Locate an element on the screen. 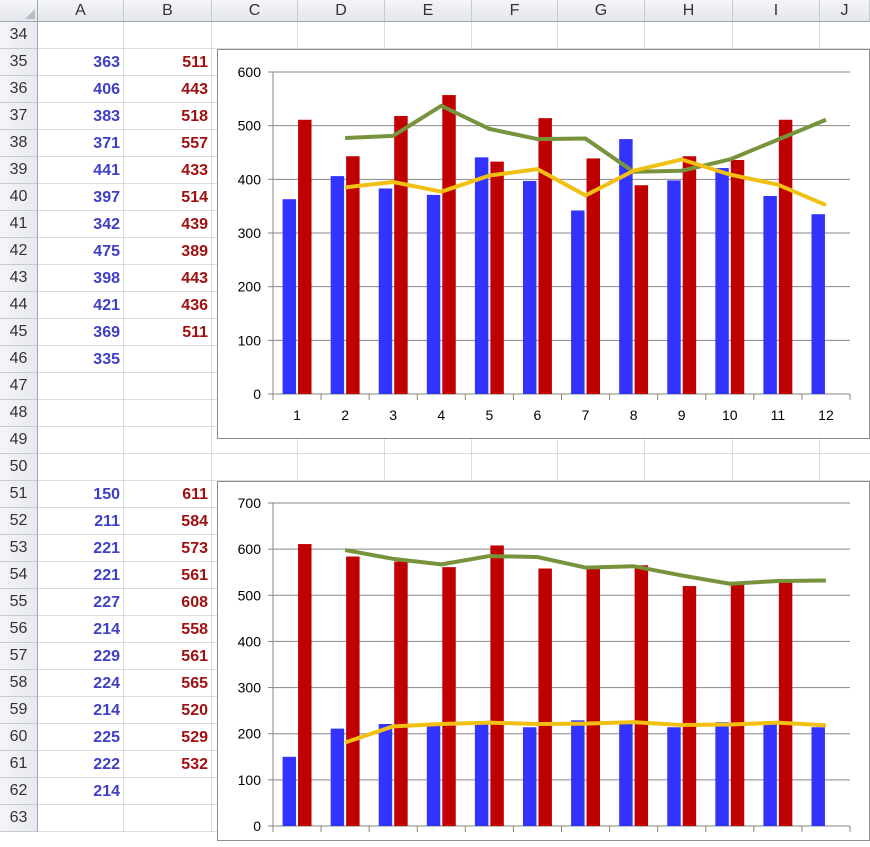  row-header-61: 61 is located at coordinates (19, 764).